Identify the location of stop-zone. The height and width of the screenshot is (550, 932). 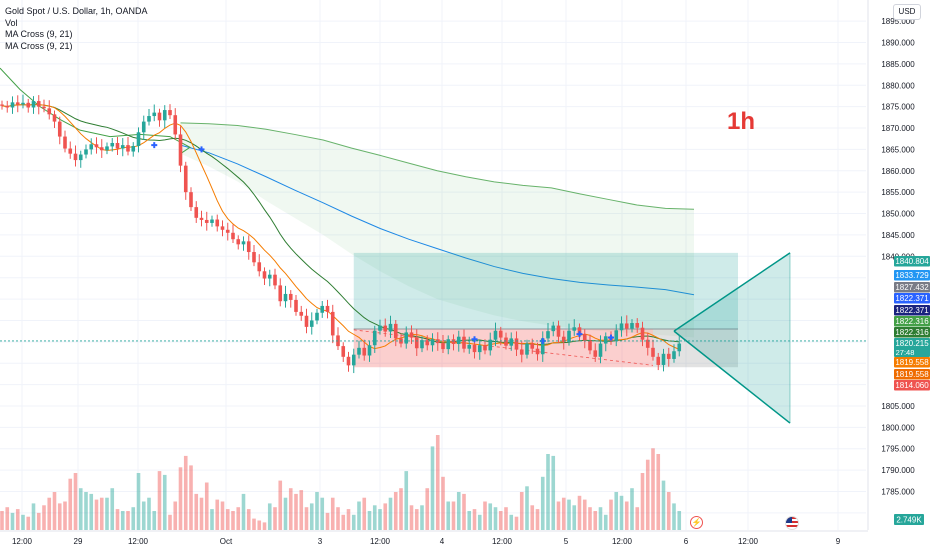
(503, 348).